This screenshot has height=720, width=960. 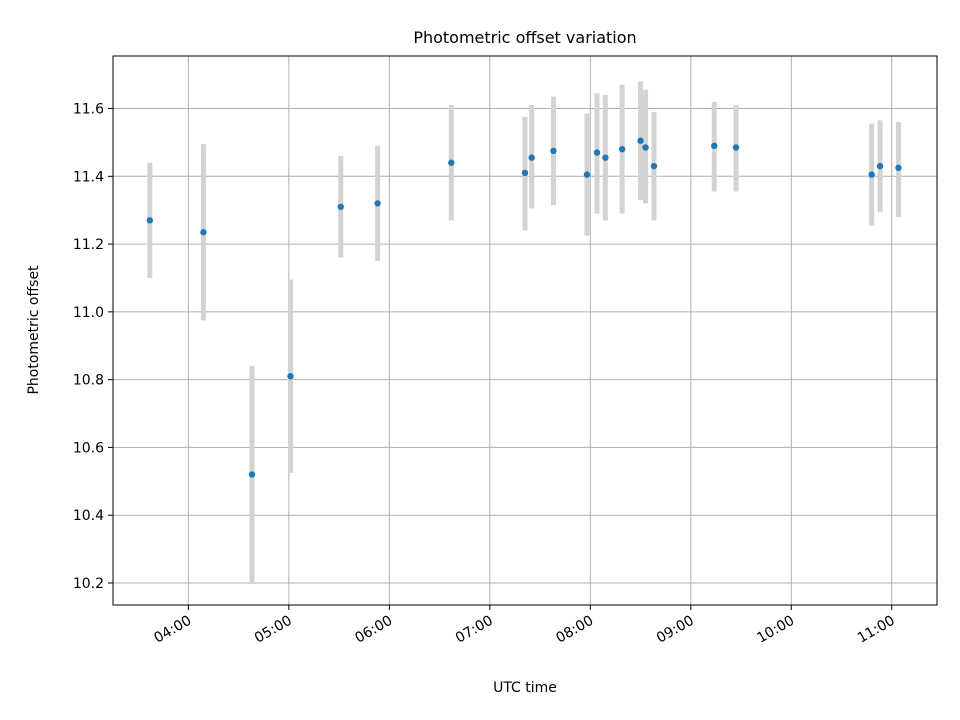 What do you see at coordinates (525, 688) in the screenshot?
I see `x-axis-label: UTC time` at bounding box center [525, 688].